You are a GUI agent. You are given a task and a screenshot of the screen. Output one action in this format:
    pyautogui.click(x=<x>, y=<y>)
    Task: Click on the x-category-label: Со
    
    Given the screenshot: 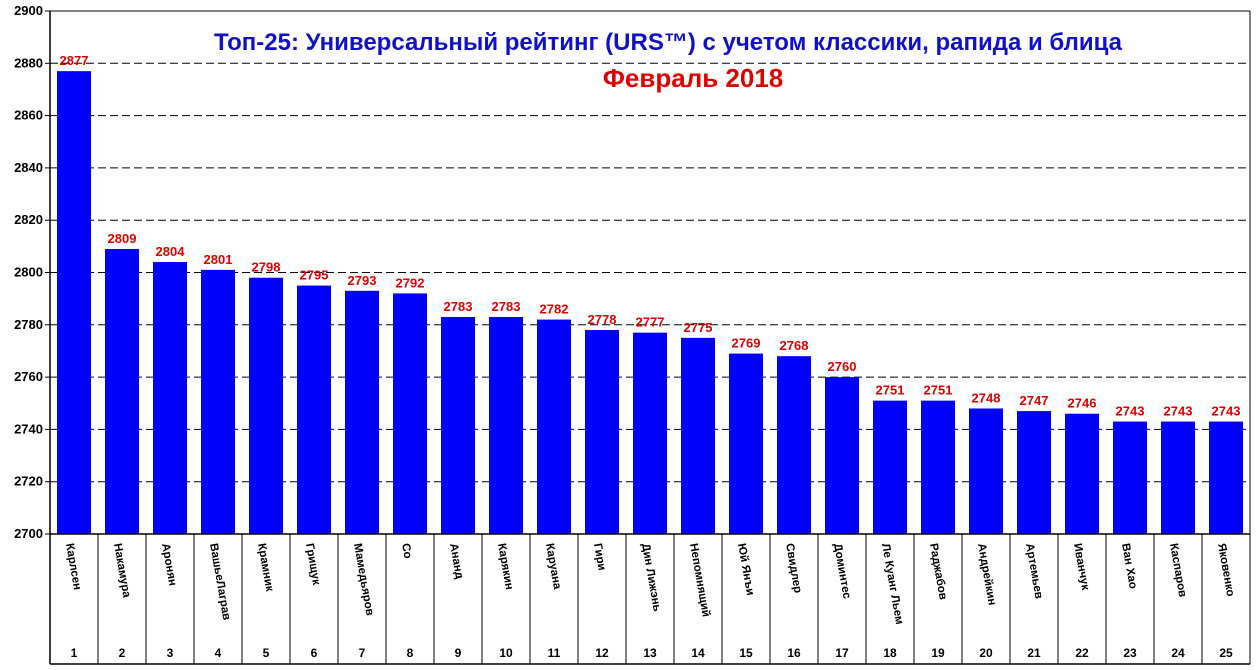 What is the action you would take?
    pyautogui.click(x=406, y=550)
    